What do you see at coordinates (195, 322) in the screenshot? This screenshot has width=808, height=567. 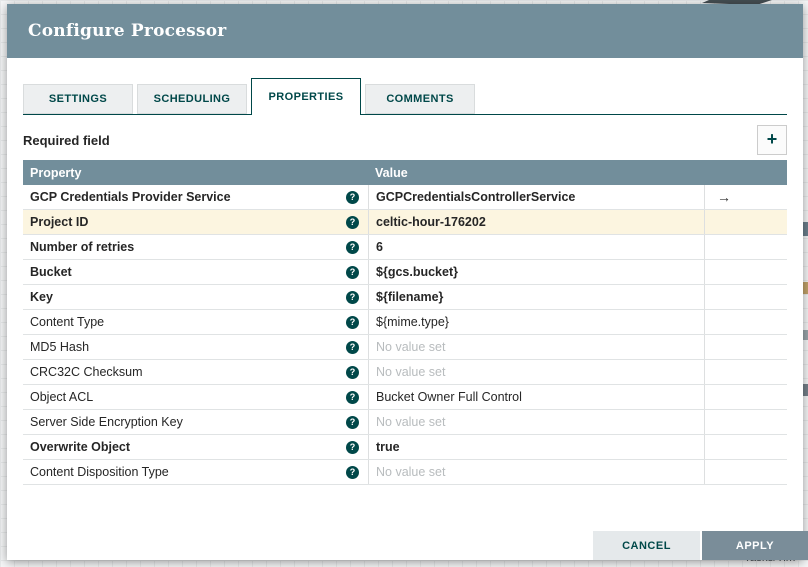 I see `property-name-cell: Content Type?` at bounding box center [195, 322].